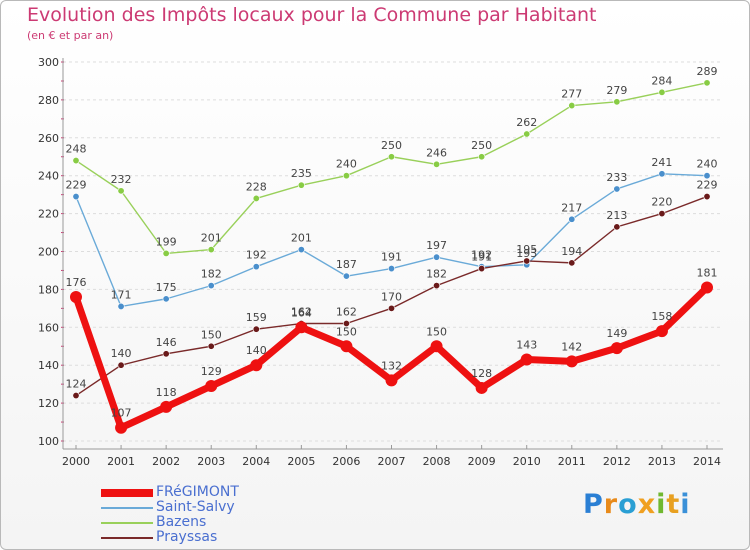 This screenshot has height=550, width=750. Describe the element at coordinates (127, 508) in the screenshot. I see `legend-swatch` at that location.